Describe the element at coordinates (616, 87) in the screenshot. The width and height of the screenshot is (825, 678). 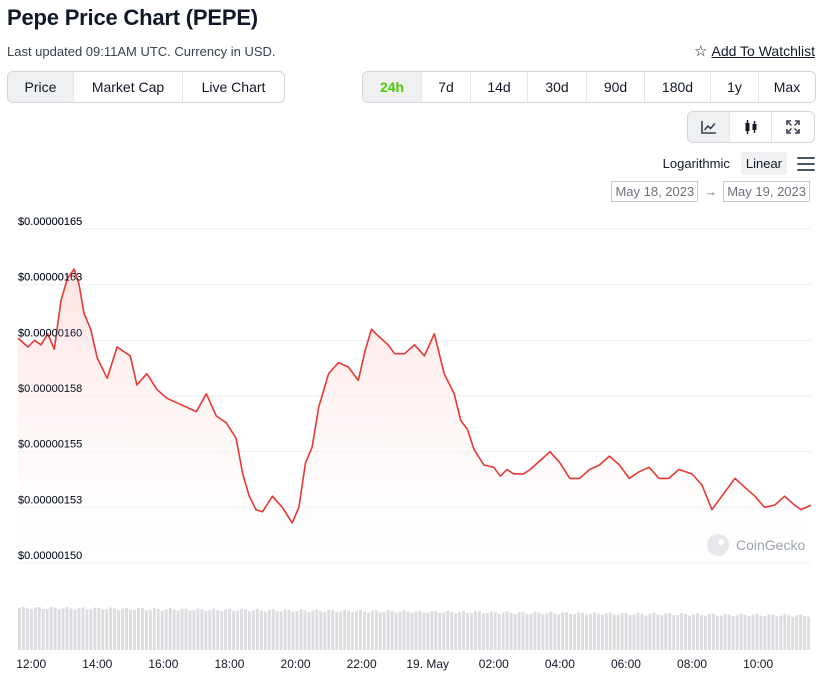
I see `range-90d-button: 90d` at that location.